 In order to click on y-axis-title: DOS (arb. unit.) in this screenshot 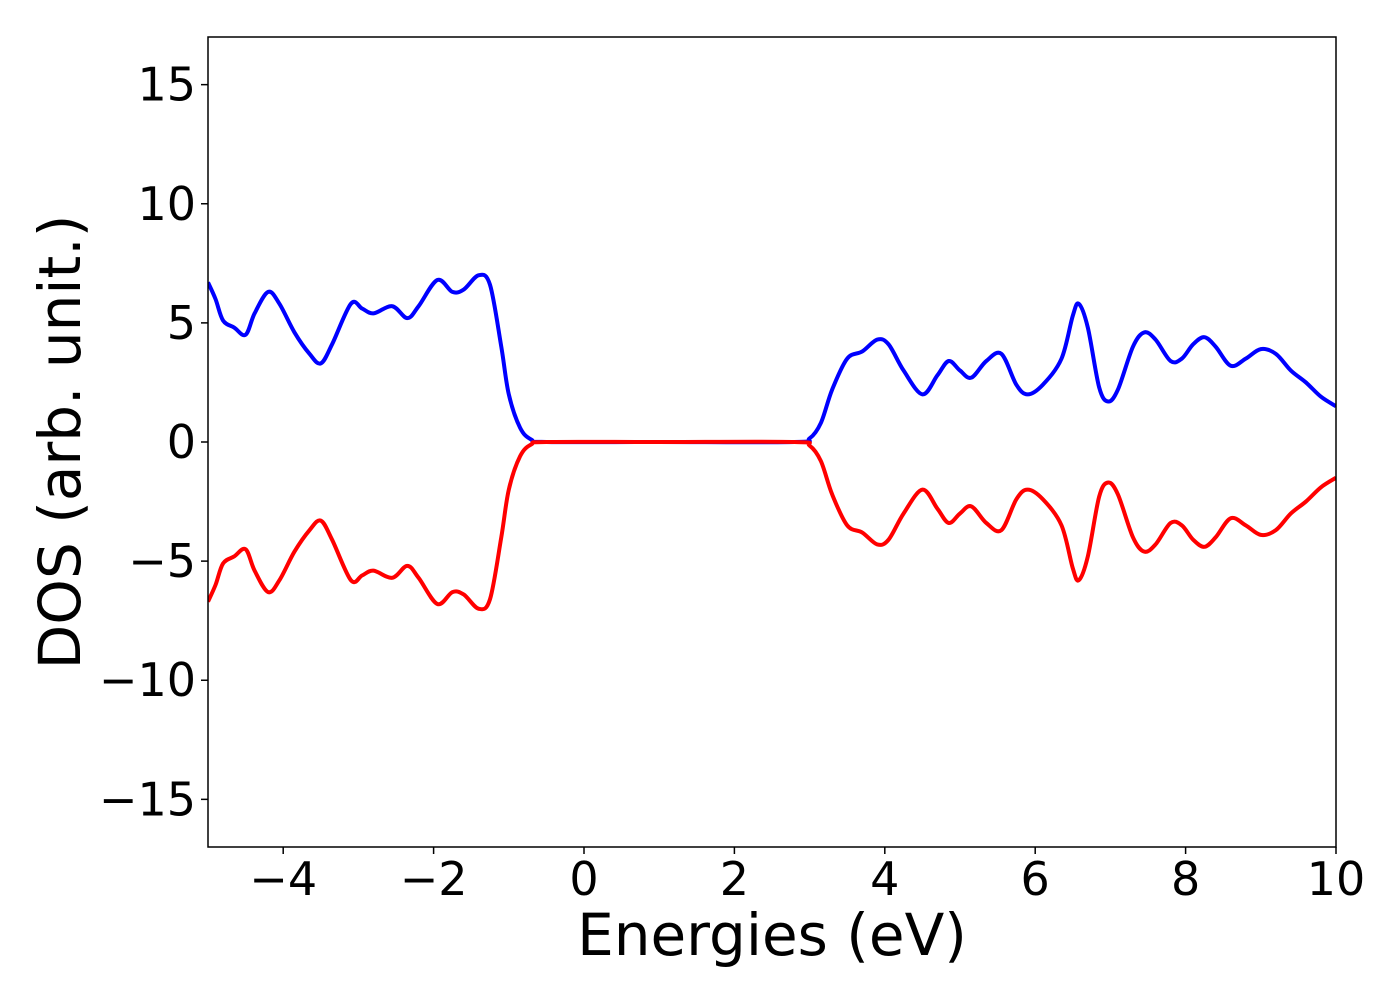, I will do `click(60, 442)`.